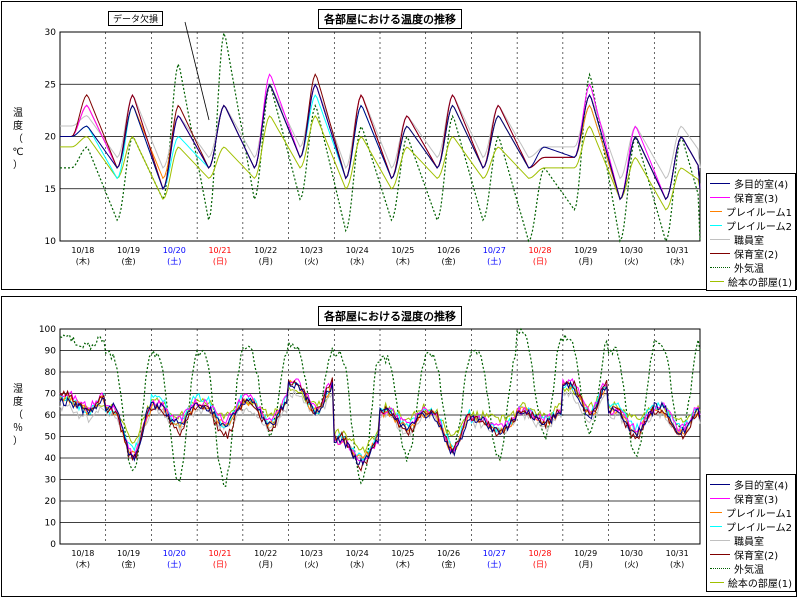 Image resolution: width=800 pixels, height=599 pixels. What do you see at coordinates (51, 242) in the screenshot?
I see `y-tick-label: 10` at bounding box center [51, 242].